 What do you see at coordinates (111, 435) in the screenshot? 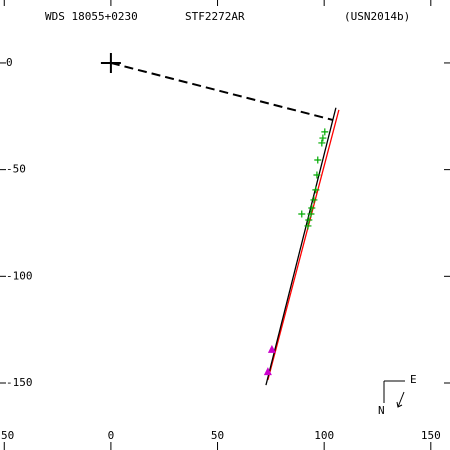
I see `x-tick-label: 0` at bounding box center [111, 435].